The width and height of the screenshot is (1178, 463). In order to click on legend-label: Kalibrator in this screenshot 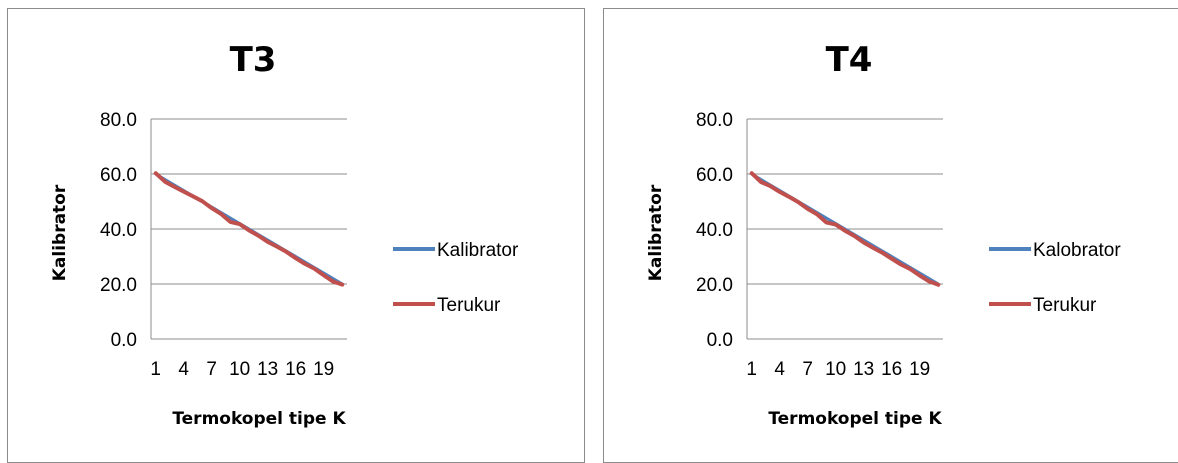, I will do `click(478, 250)`.